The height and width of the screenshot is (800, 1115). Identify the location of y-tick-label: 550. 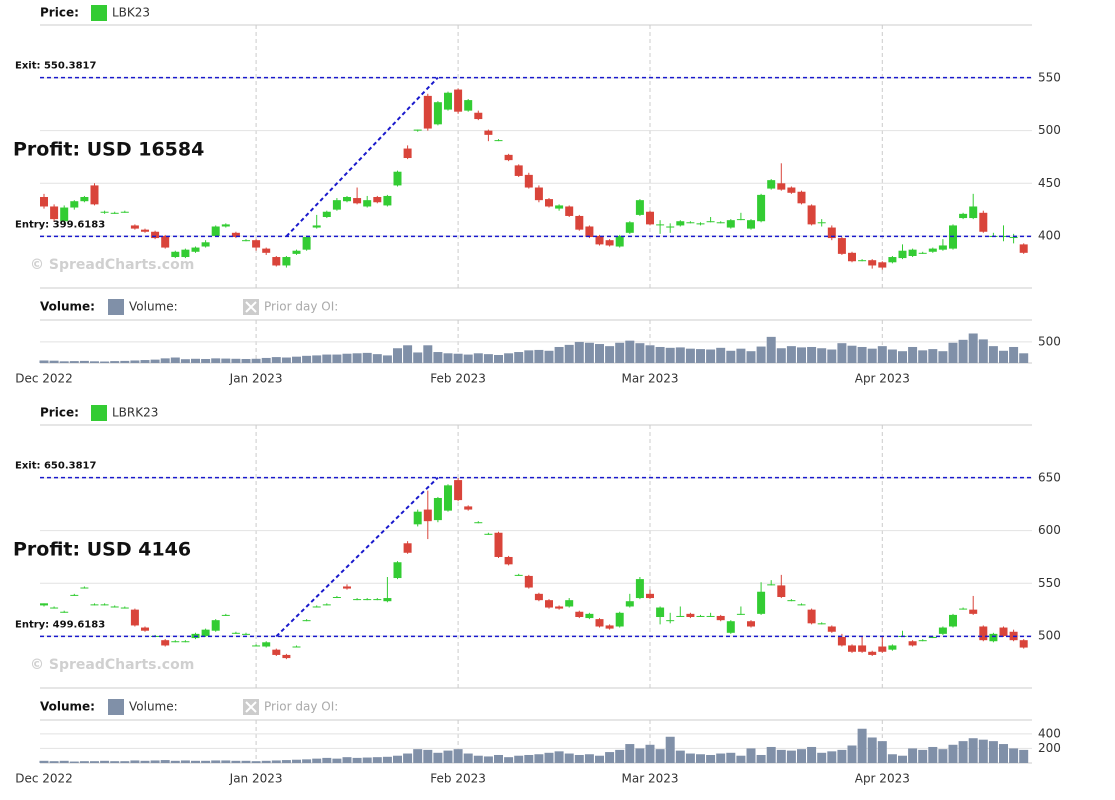
(1049, 583).